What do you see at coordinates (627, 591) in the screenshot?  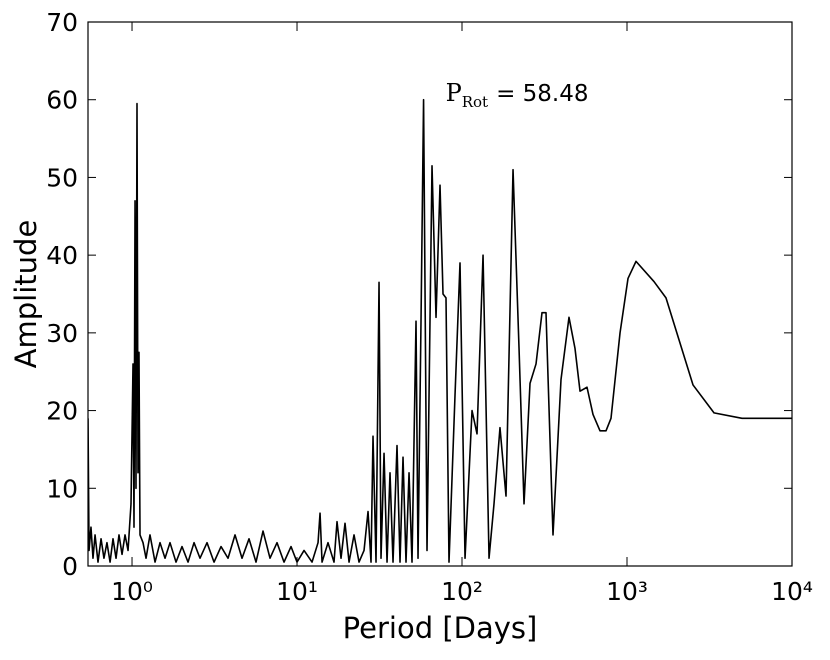 I see `x-tick-label: 10³` at bounding box center [627, 591].